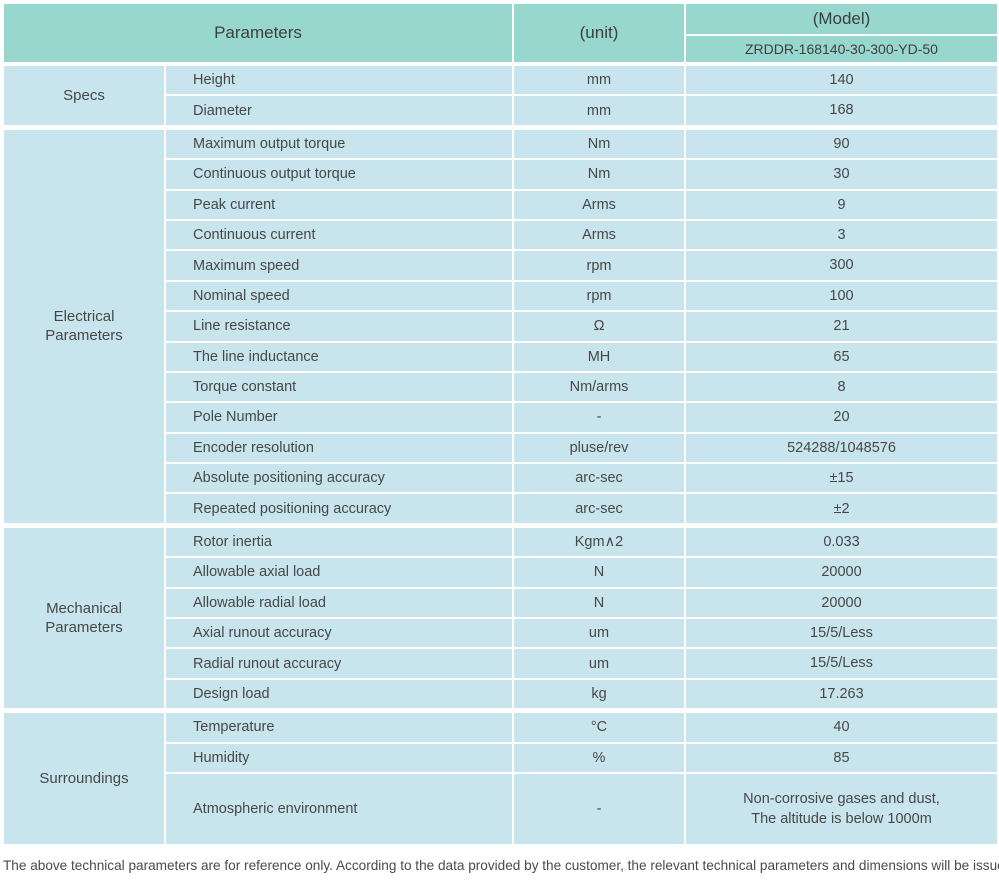 This screenshot has height=884, width=999. I want to click on table-row: Diameter mm 168, so click(501, 111).